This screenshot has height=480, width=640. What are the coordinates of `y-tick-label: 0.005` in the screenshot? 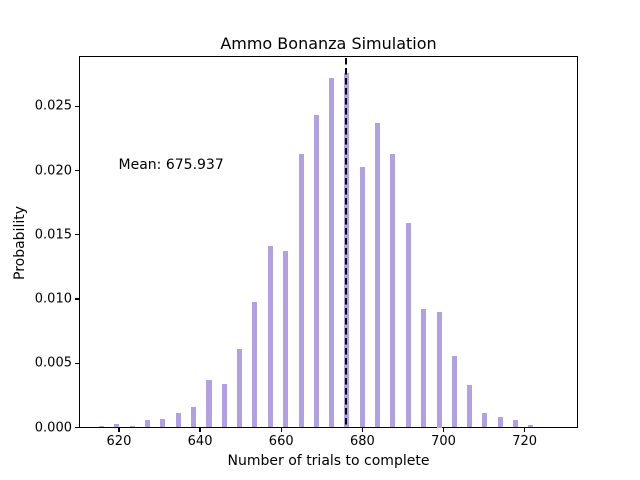 It's located at (53, 363).